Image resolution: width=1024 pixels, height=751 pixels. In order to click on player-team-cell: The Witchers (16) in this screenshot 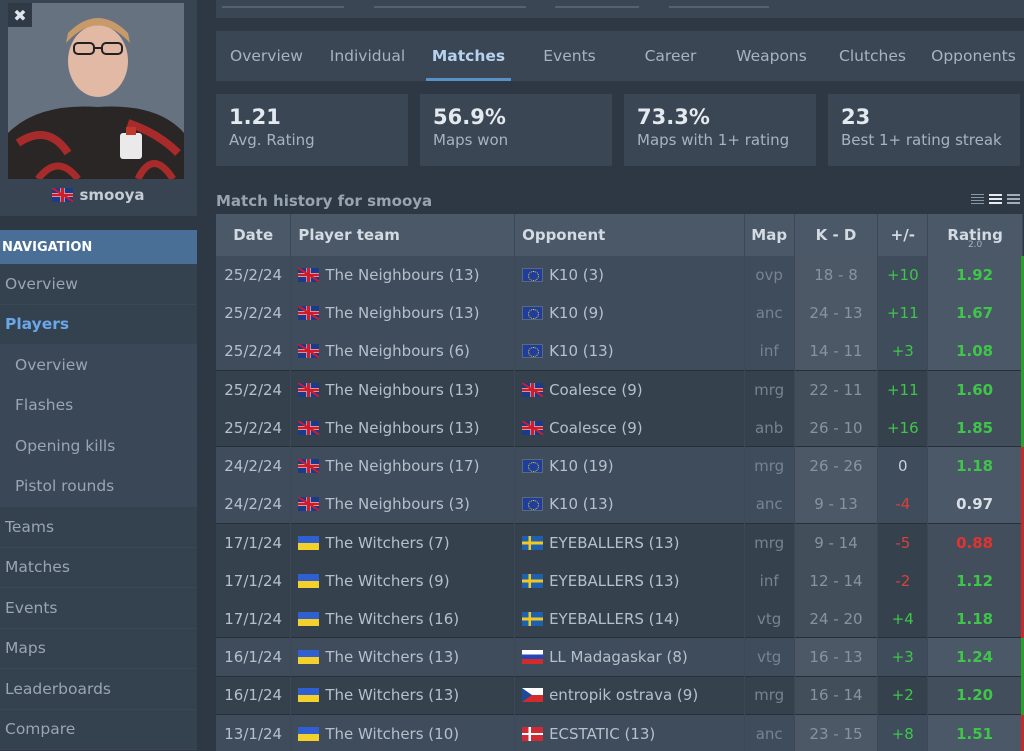, I will do `click(403, 618)`.